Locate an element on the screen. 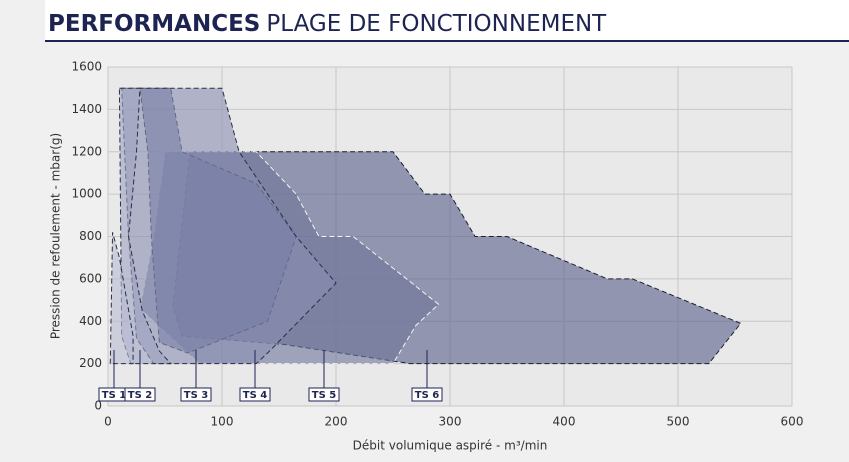 The image size is (849, 462). y-tick-label: 0 is located at coordinates (98, 406).